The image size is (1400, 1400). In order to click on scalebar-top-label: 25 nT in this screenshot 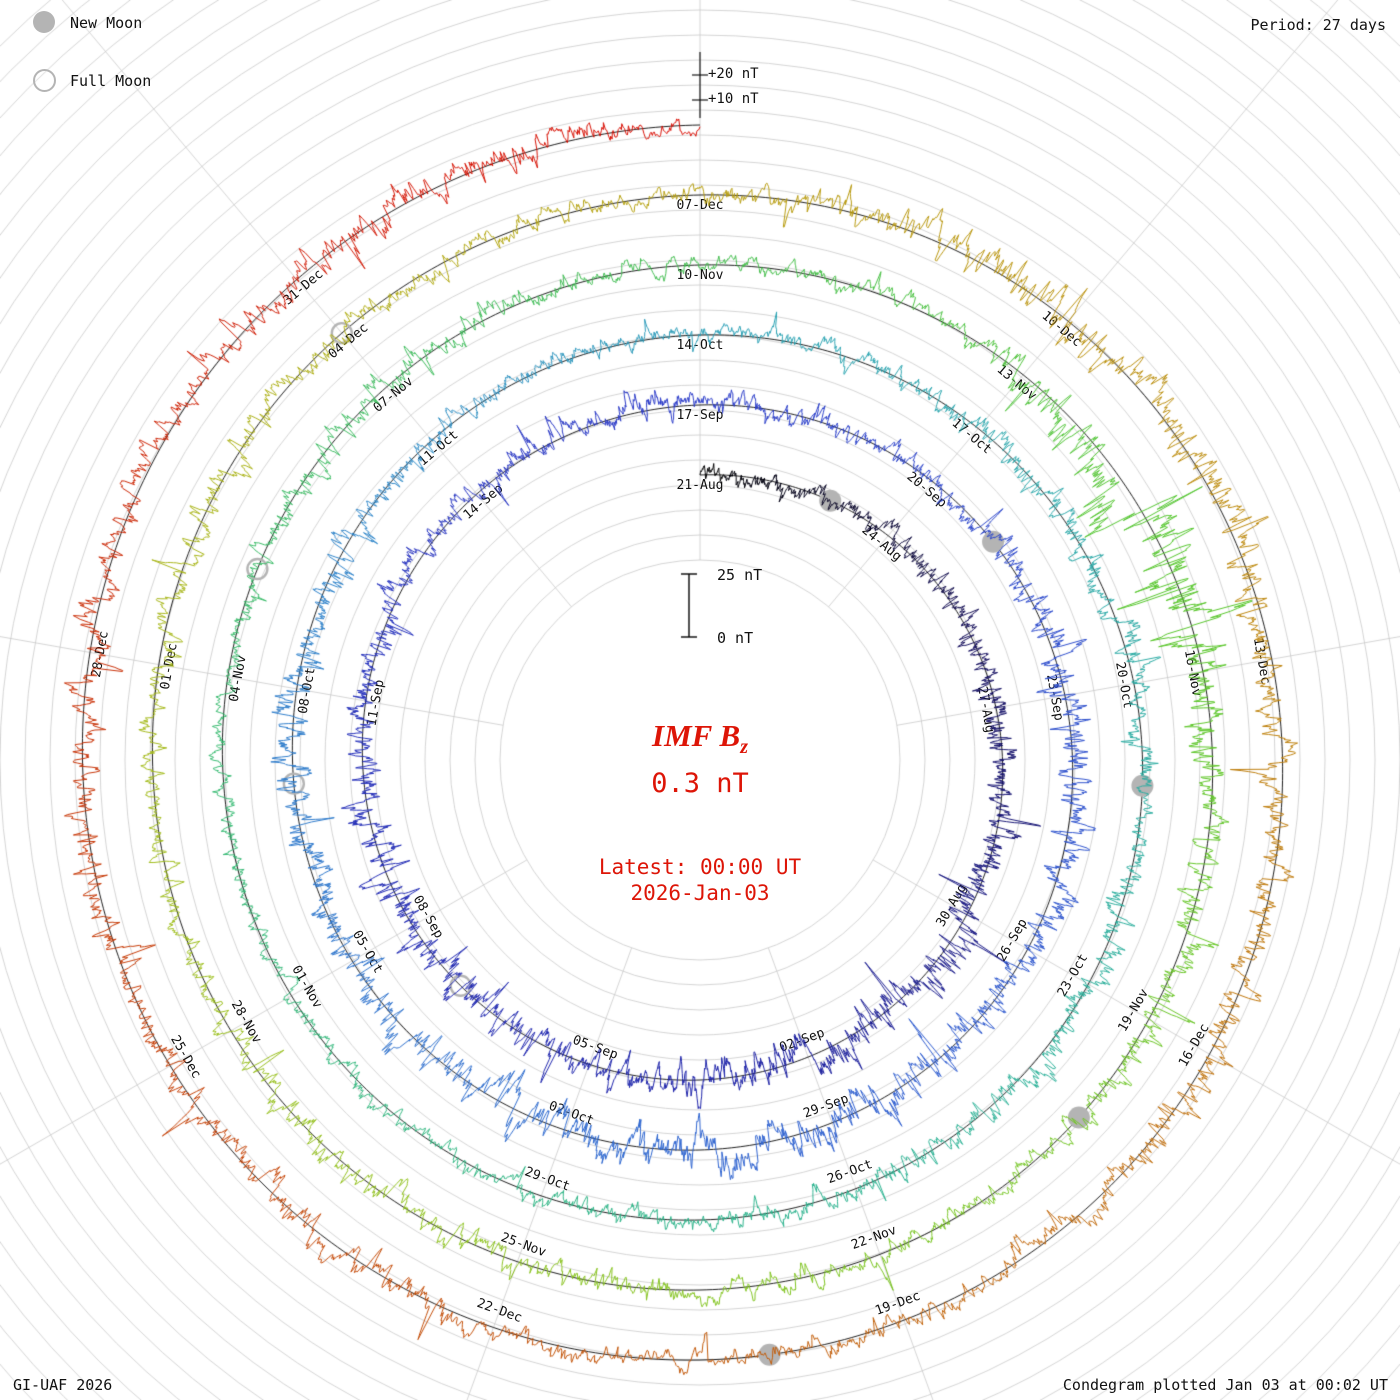, I will do `click(740, 575)`.